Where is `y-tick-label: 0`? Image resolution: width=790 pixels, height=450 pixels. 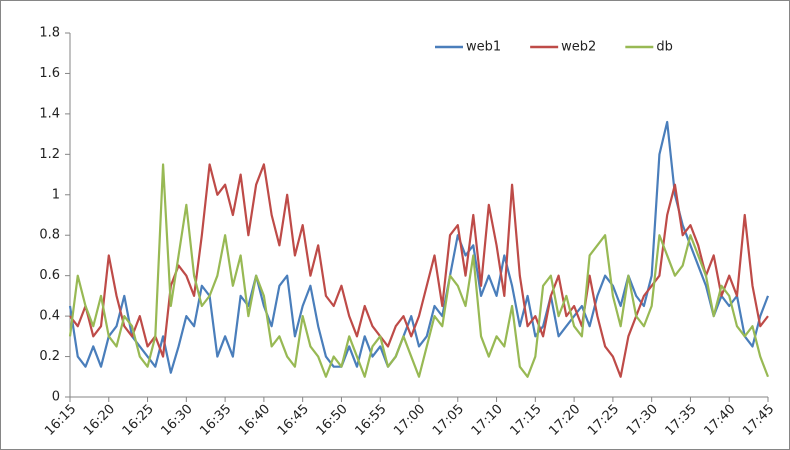
y-tick-label: 0 is located at coordinates (56, 397).